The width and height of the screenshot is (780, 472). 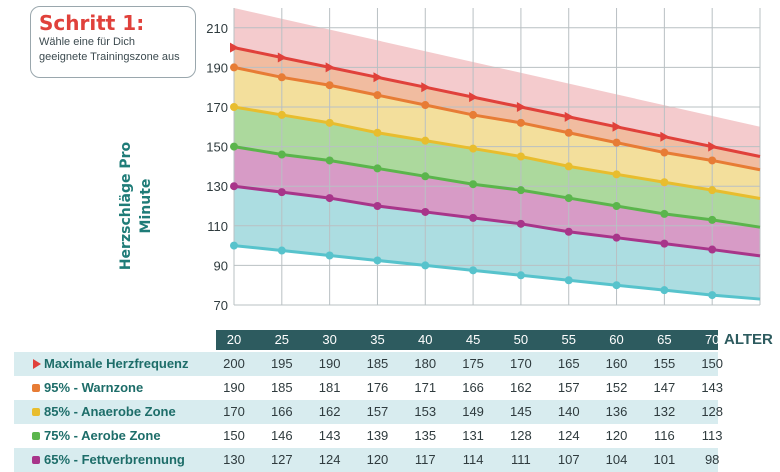 What do you see at coordinates (221, 265) in the screenshot?
I see `y-tick-label: 90` at bounding box center [221, 265].